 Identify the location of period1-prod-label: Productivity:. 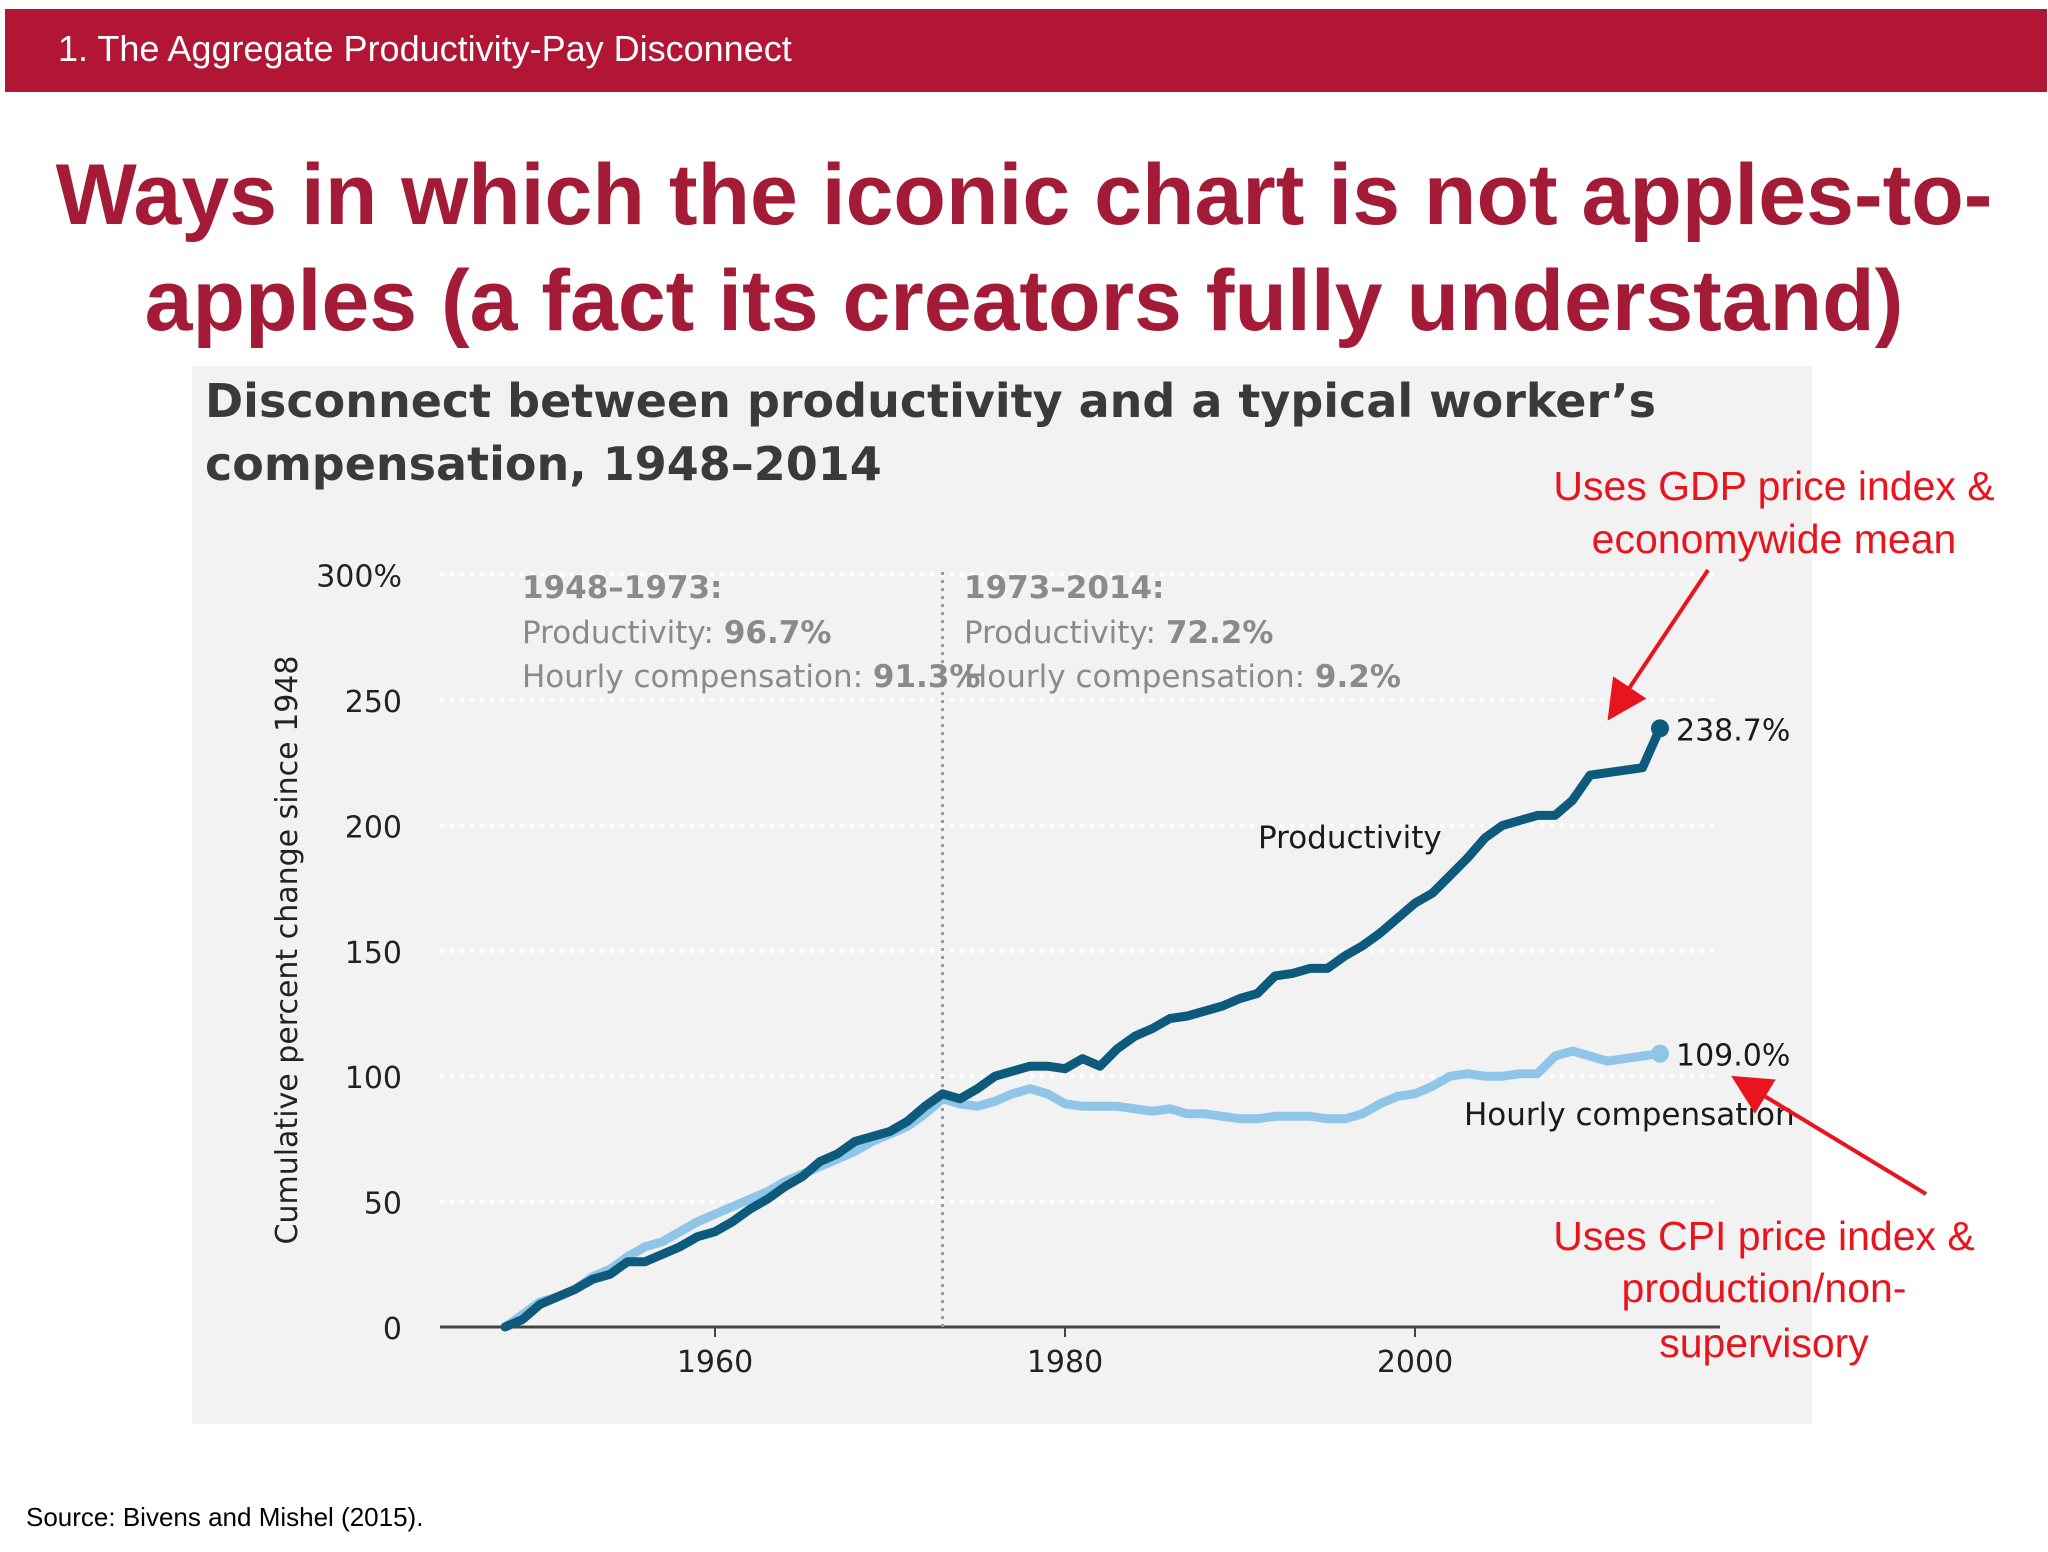
(623, 633).